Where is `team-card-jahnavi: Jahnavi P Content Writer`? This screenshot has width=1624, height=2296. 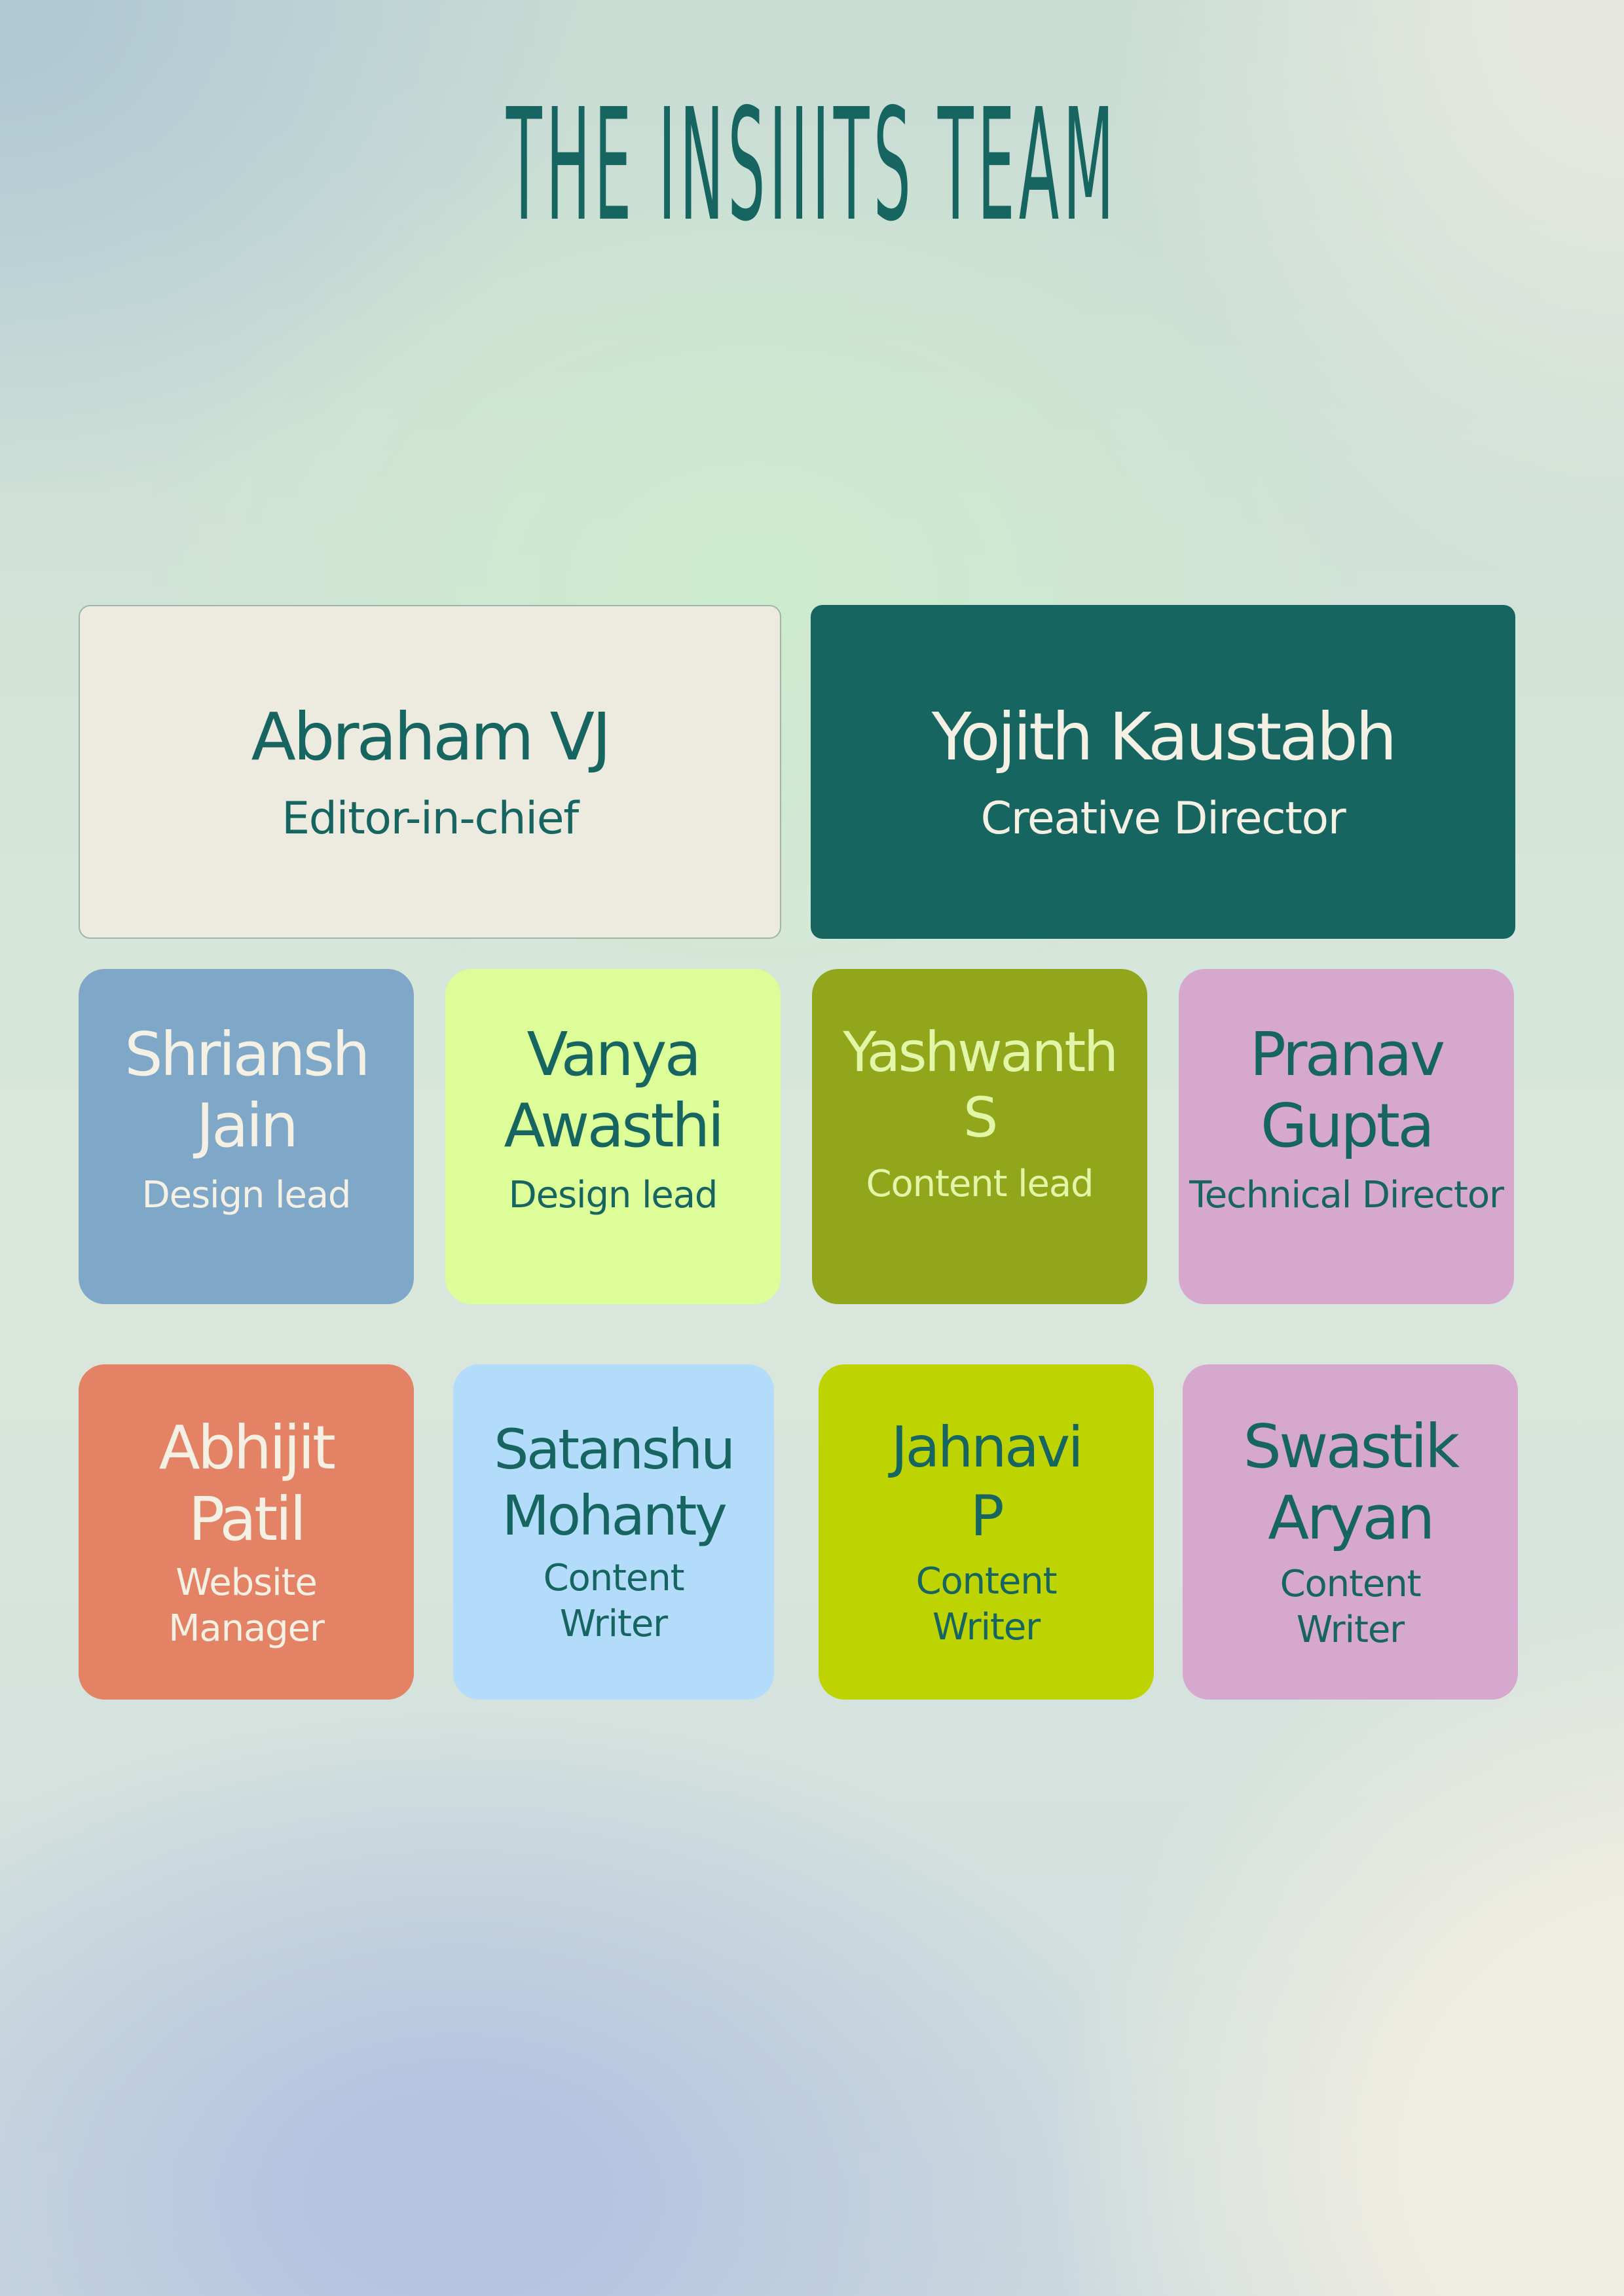 team-card-jahnavi: Jahnavi P Content Writer is located at coordinates (986, 1532).